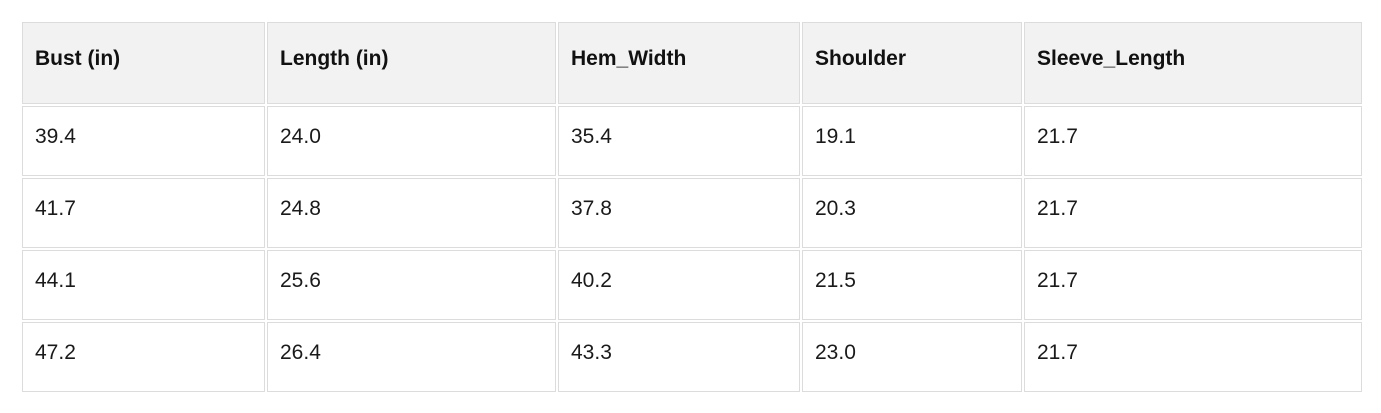  What do you see at coordinates (1193, 63) in the screenshot?
I see `column-header-sleeve-length: Sleeve_Length` at bounding box center [1193, 63].